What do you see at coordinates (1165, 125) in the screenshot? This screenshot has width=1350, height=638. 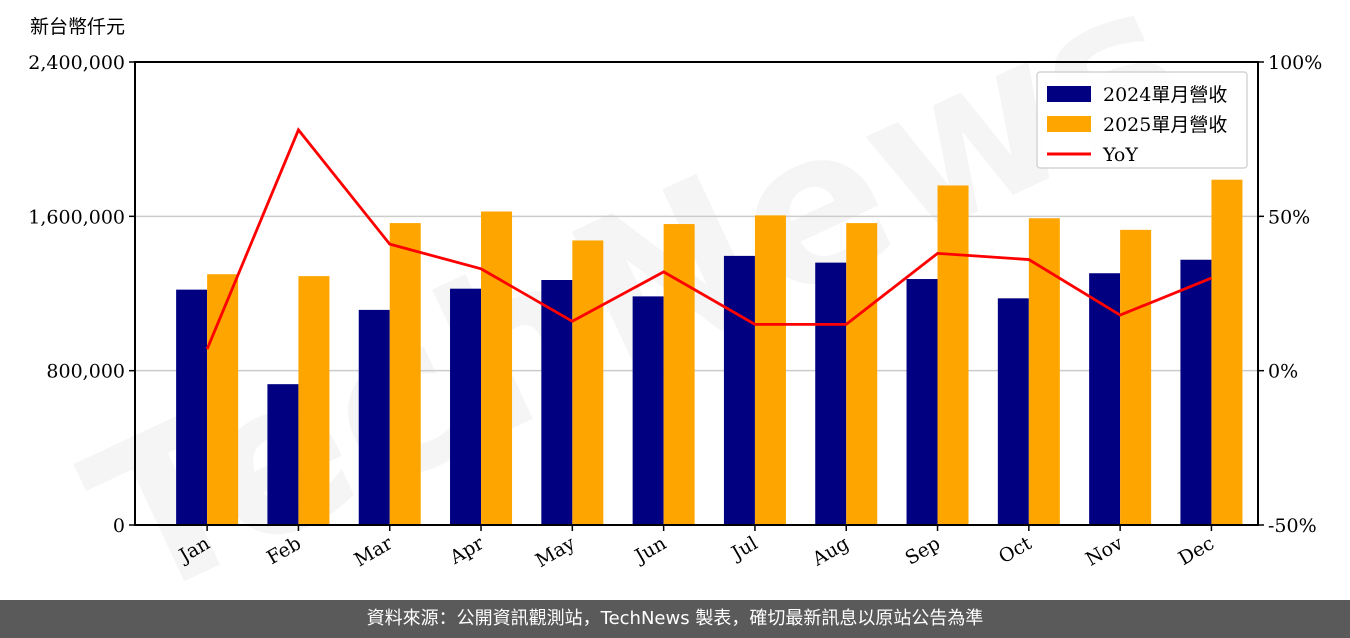 I see `legend-label: 2025單月營收` at bounding box center [1165, 125].